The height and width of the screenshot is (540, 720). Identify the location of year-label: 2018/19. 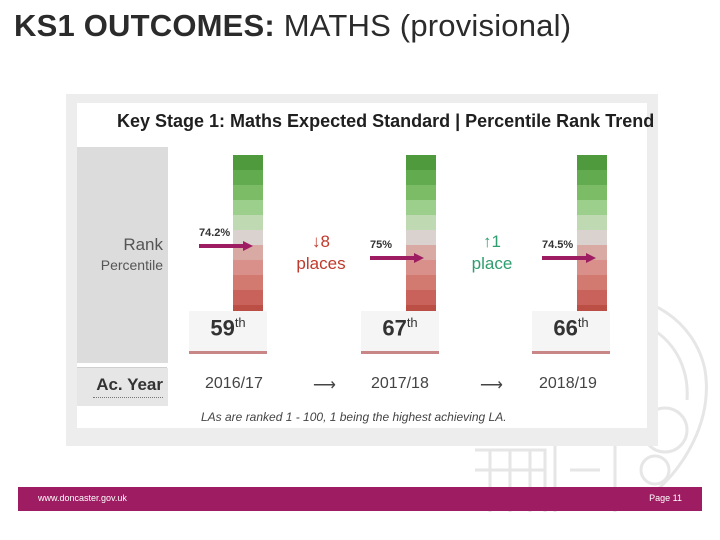
(568, 383).